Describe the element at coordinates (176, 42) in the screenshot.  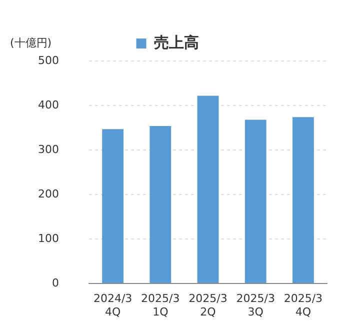
I see `legend-label: 売上高` at that location.